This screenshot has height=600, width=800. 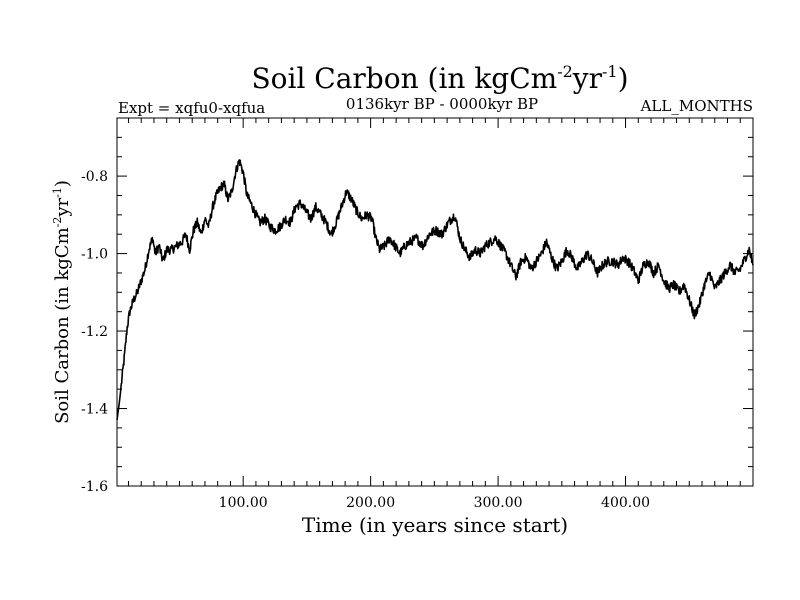 I want to click on chart-title: Soil Carbon (in kgCm-2yr-1), so click(x=439, y=78).